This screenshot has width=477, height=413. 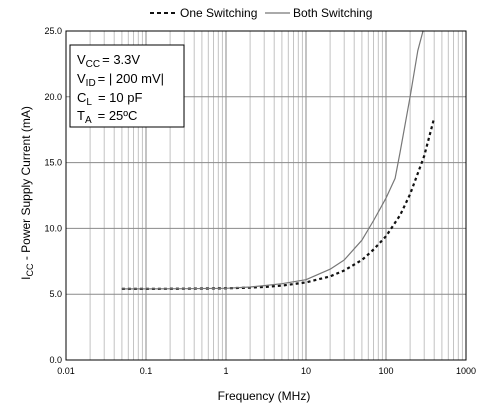 I want to click on x-tick-label: 10, so click(x=306, y=371).